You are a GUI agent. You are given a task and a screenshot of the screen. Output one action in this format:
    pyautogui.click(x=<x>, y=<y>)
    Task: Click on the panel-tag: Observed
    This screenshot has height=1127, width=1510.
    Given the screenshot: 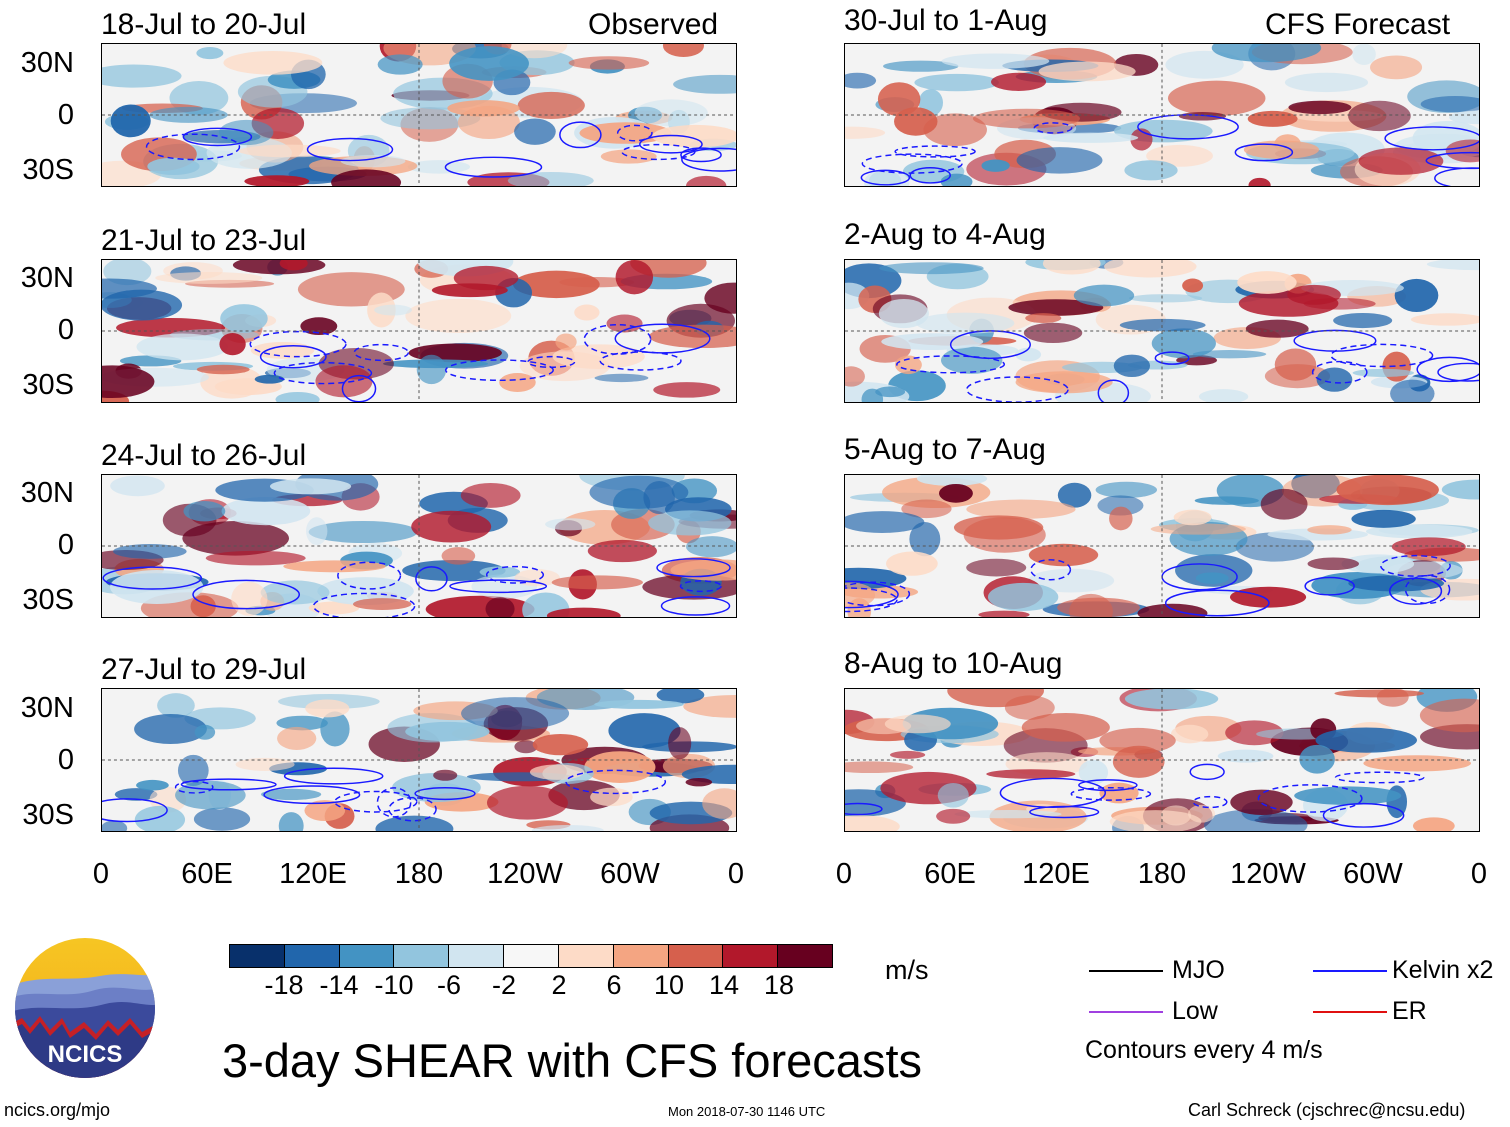 What is the action you would take?
    pyautogui.click(x=653, y=24)
    